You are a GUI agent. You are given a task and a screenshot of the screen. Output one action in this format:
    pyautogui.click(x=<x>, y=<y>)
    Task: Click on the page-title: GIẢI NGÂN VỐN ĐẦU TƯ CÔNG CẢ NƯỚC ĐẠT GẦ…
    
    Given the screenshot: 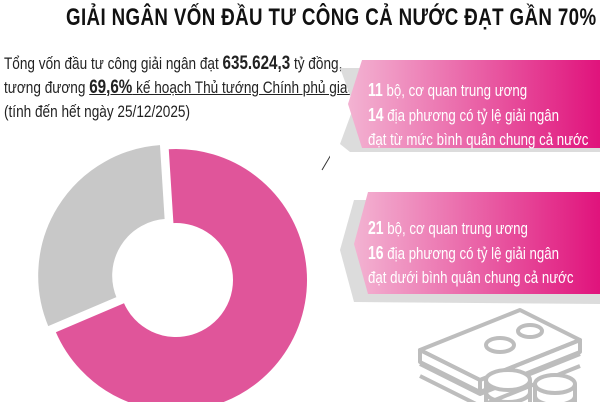 What is the action you would take?
    pyautogui.click(x=333, y=17)
    